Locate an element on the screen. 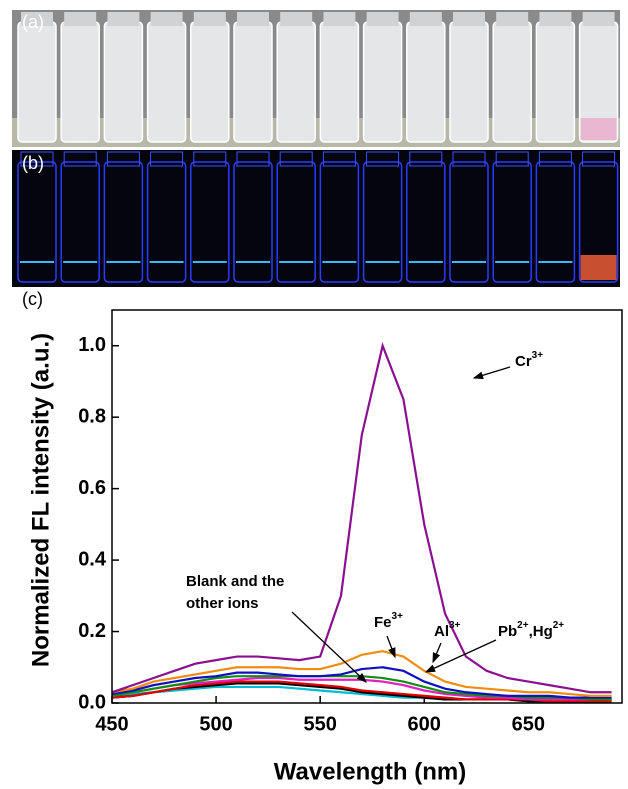  x-tick-label: 450 is located at coordinates (111, 724).